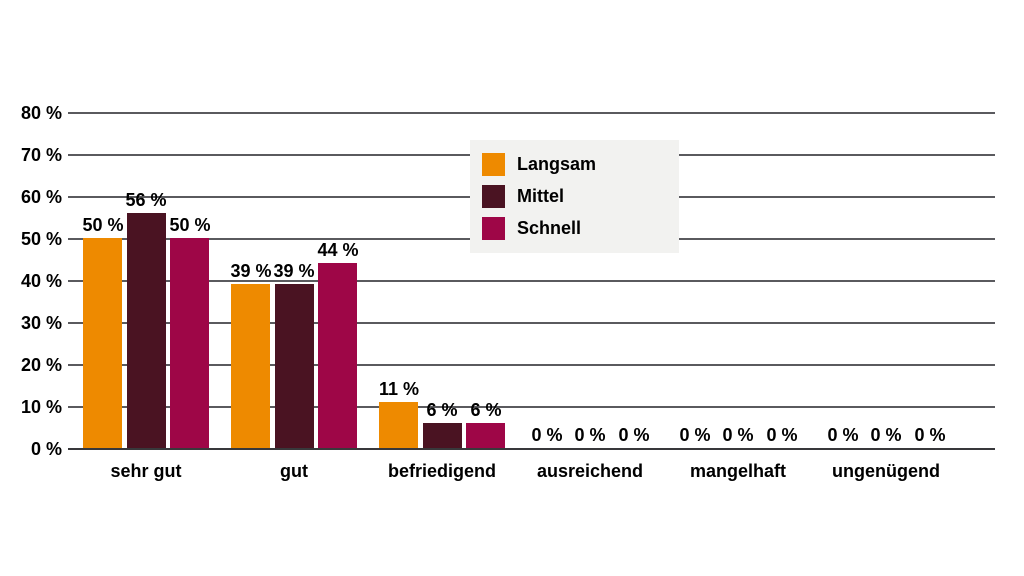  I want to click on value-label-schnell-befriedigend: 6 %, so click(486, 410).